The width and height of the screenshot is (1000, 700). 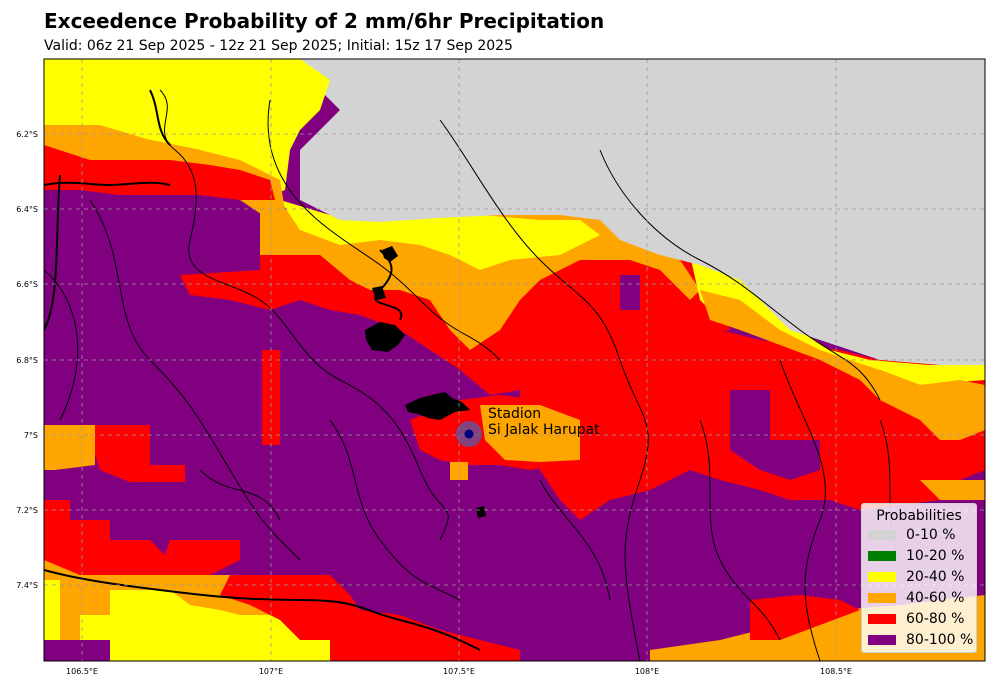 I want to click on lat-tick-1: 6.2°S, so click(x=27, y=134).